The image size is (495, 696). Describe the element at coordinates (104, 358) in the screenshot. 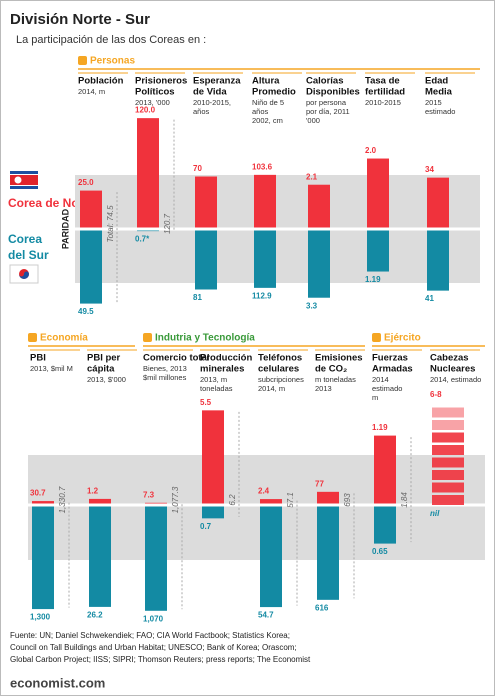

I see `column-label: PBI per` at that location.